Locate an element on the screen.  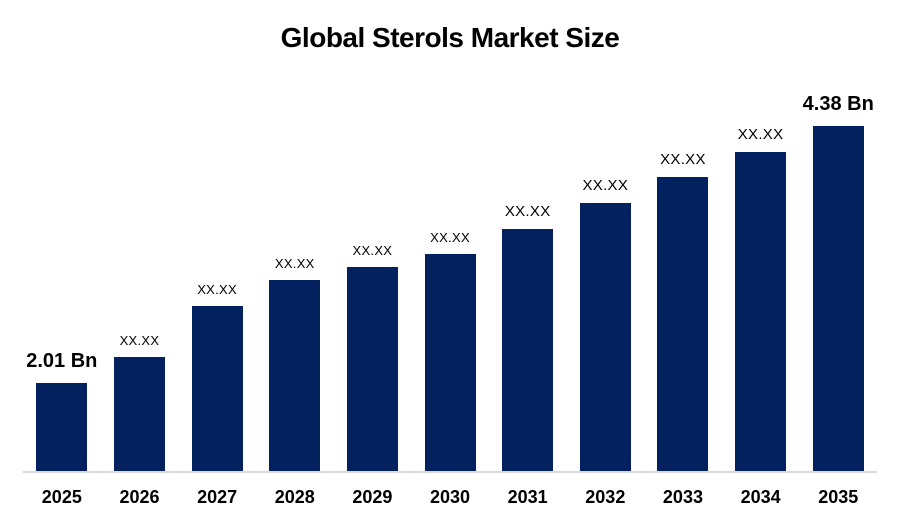
chart-title: Global Sterols Market Size is located at coordinates (450, 37).